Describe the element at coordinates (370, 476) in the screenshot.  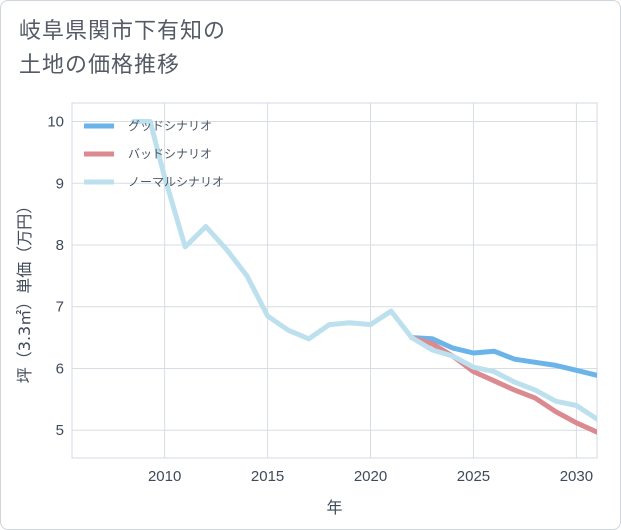
I see `x-tick-label: 2020` at that location.